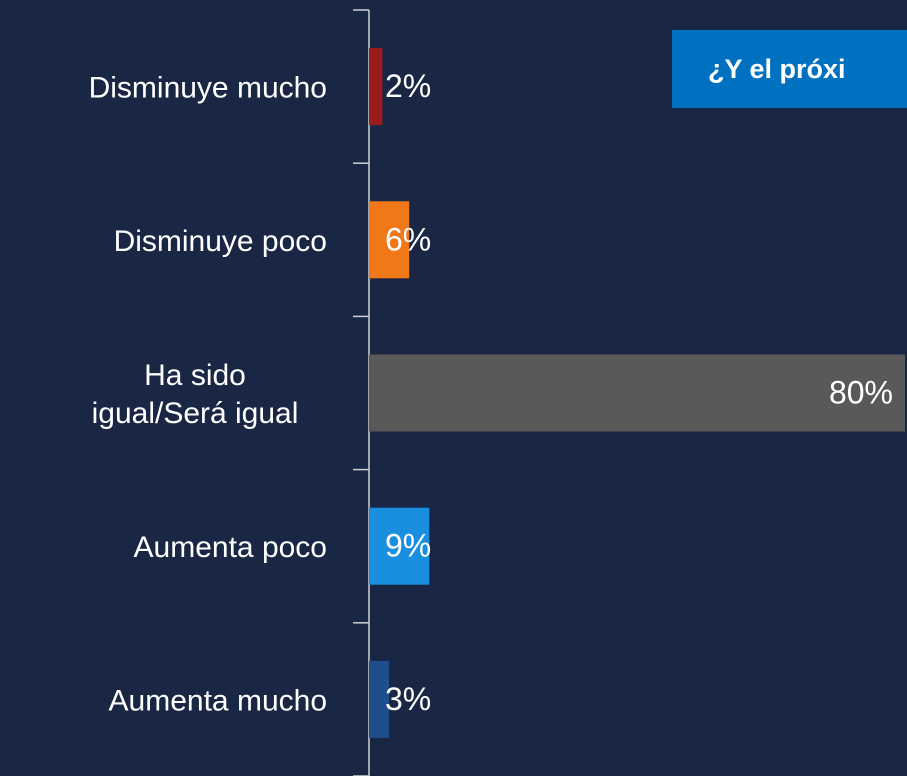 This screenshot has height=776, width=907. I want to click on annotation-box, so click(789, 69).